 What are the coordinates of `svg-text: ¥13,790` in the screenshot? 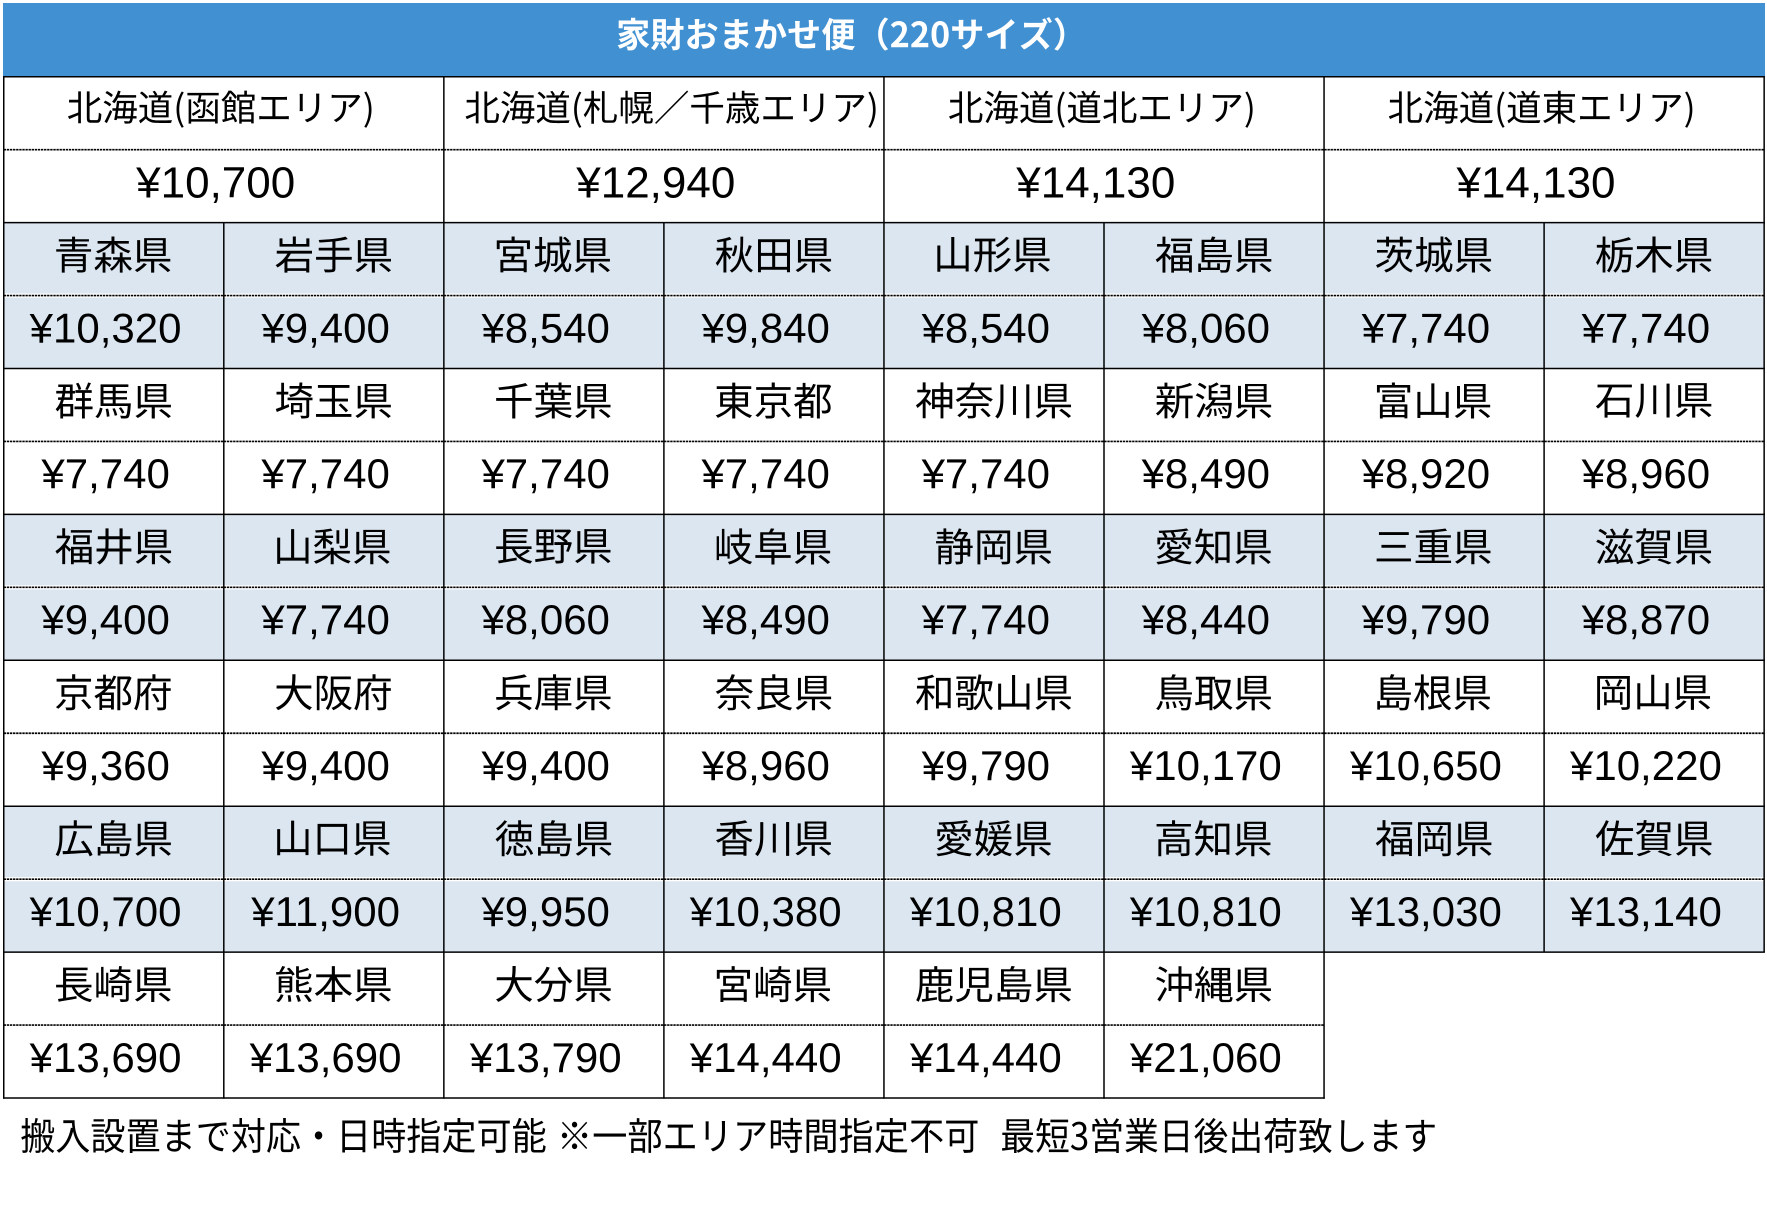 It's located at (545, 1057).